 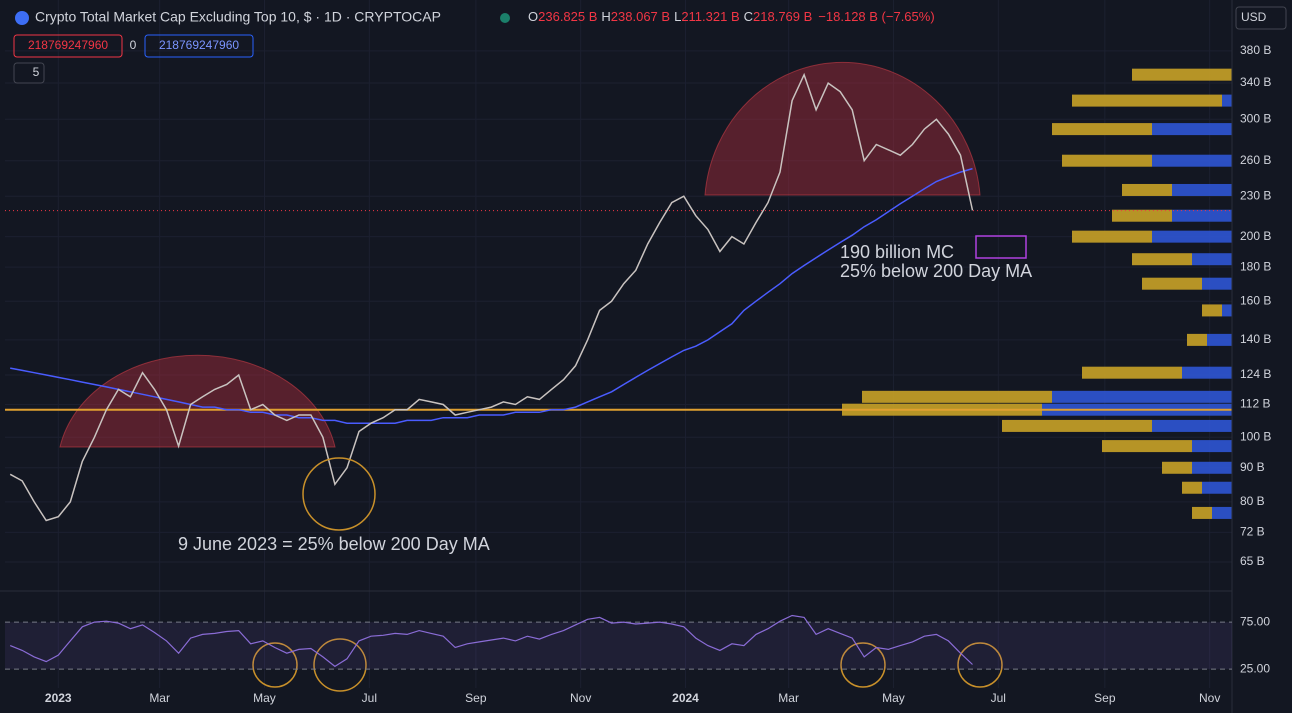 I want to click on symbol-icon, so click(x=22, y=18).